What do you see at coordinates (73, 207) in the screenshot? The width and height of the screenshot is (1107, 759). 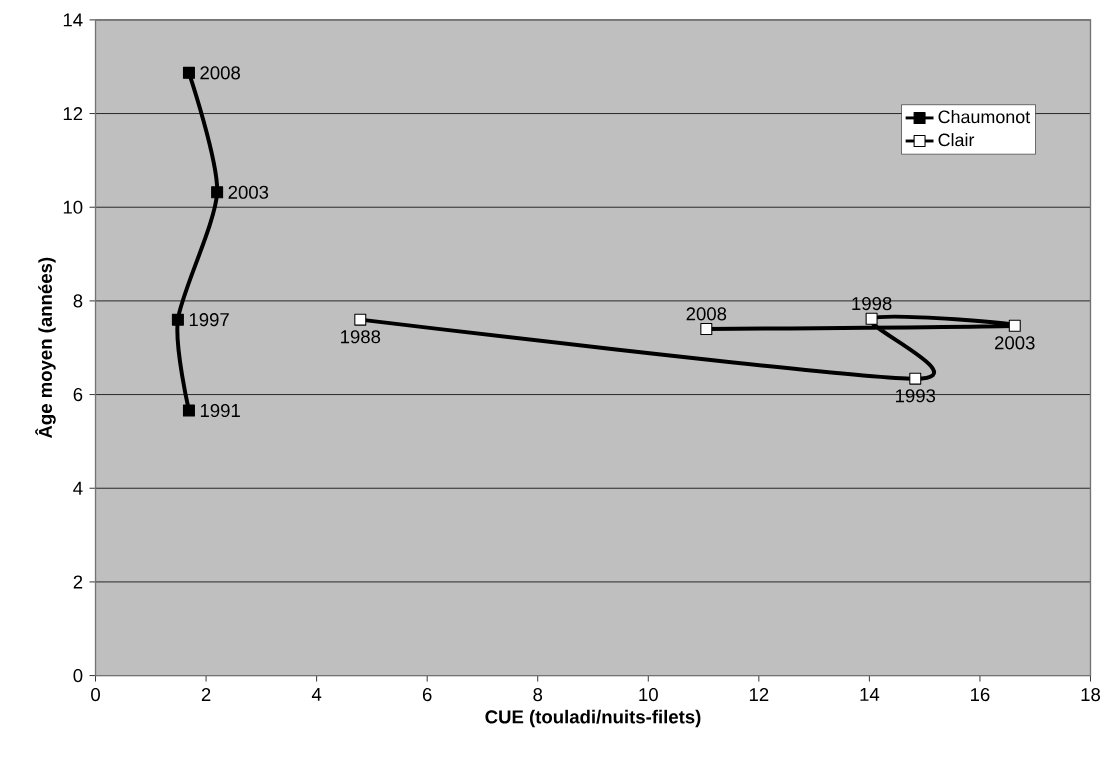 I see `y-tick-label: 10` at bounding box center [73, 207].